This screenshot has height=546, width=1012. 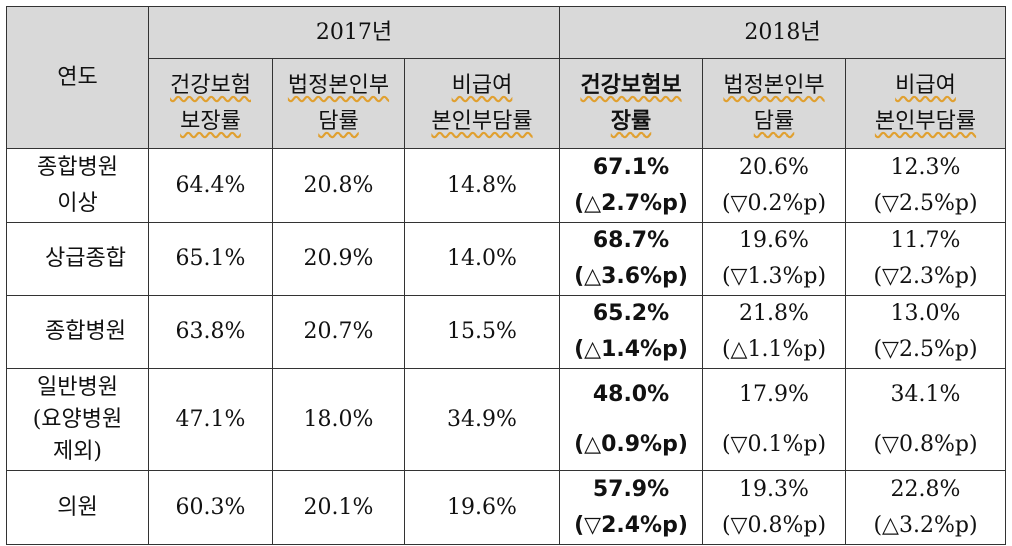 I want to click on cell-change: (△0.9%p), so click(x=631, y=444).